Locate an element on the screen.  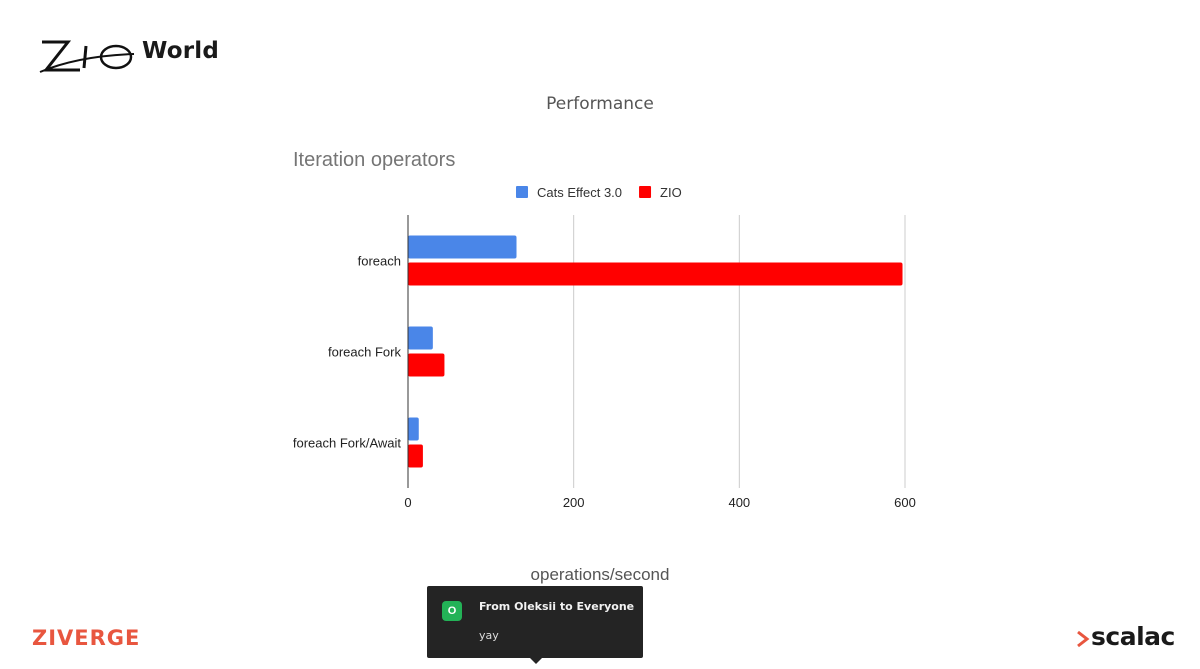
chart-title: Iteration operators is located at coordinates (374, 160).